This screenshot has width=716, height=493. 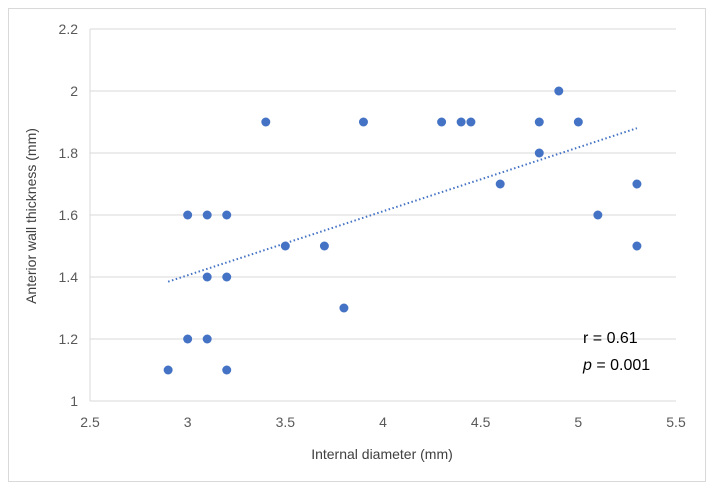 What do you see at coordinates (69, 29) in the screenshot?
I see `y-tick-label: 2.2` at bounding box center [69, 29].